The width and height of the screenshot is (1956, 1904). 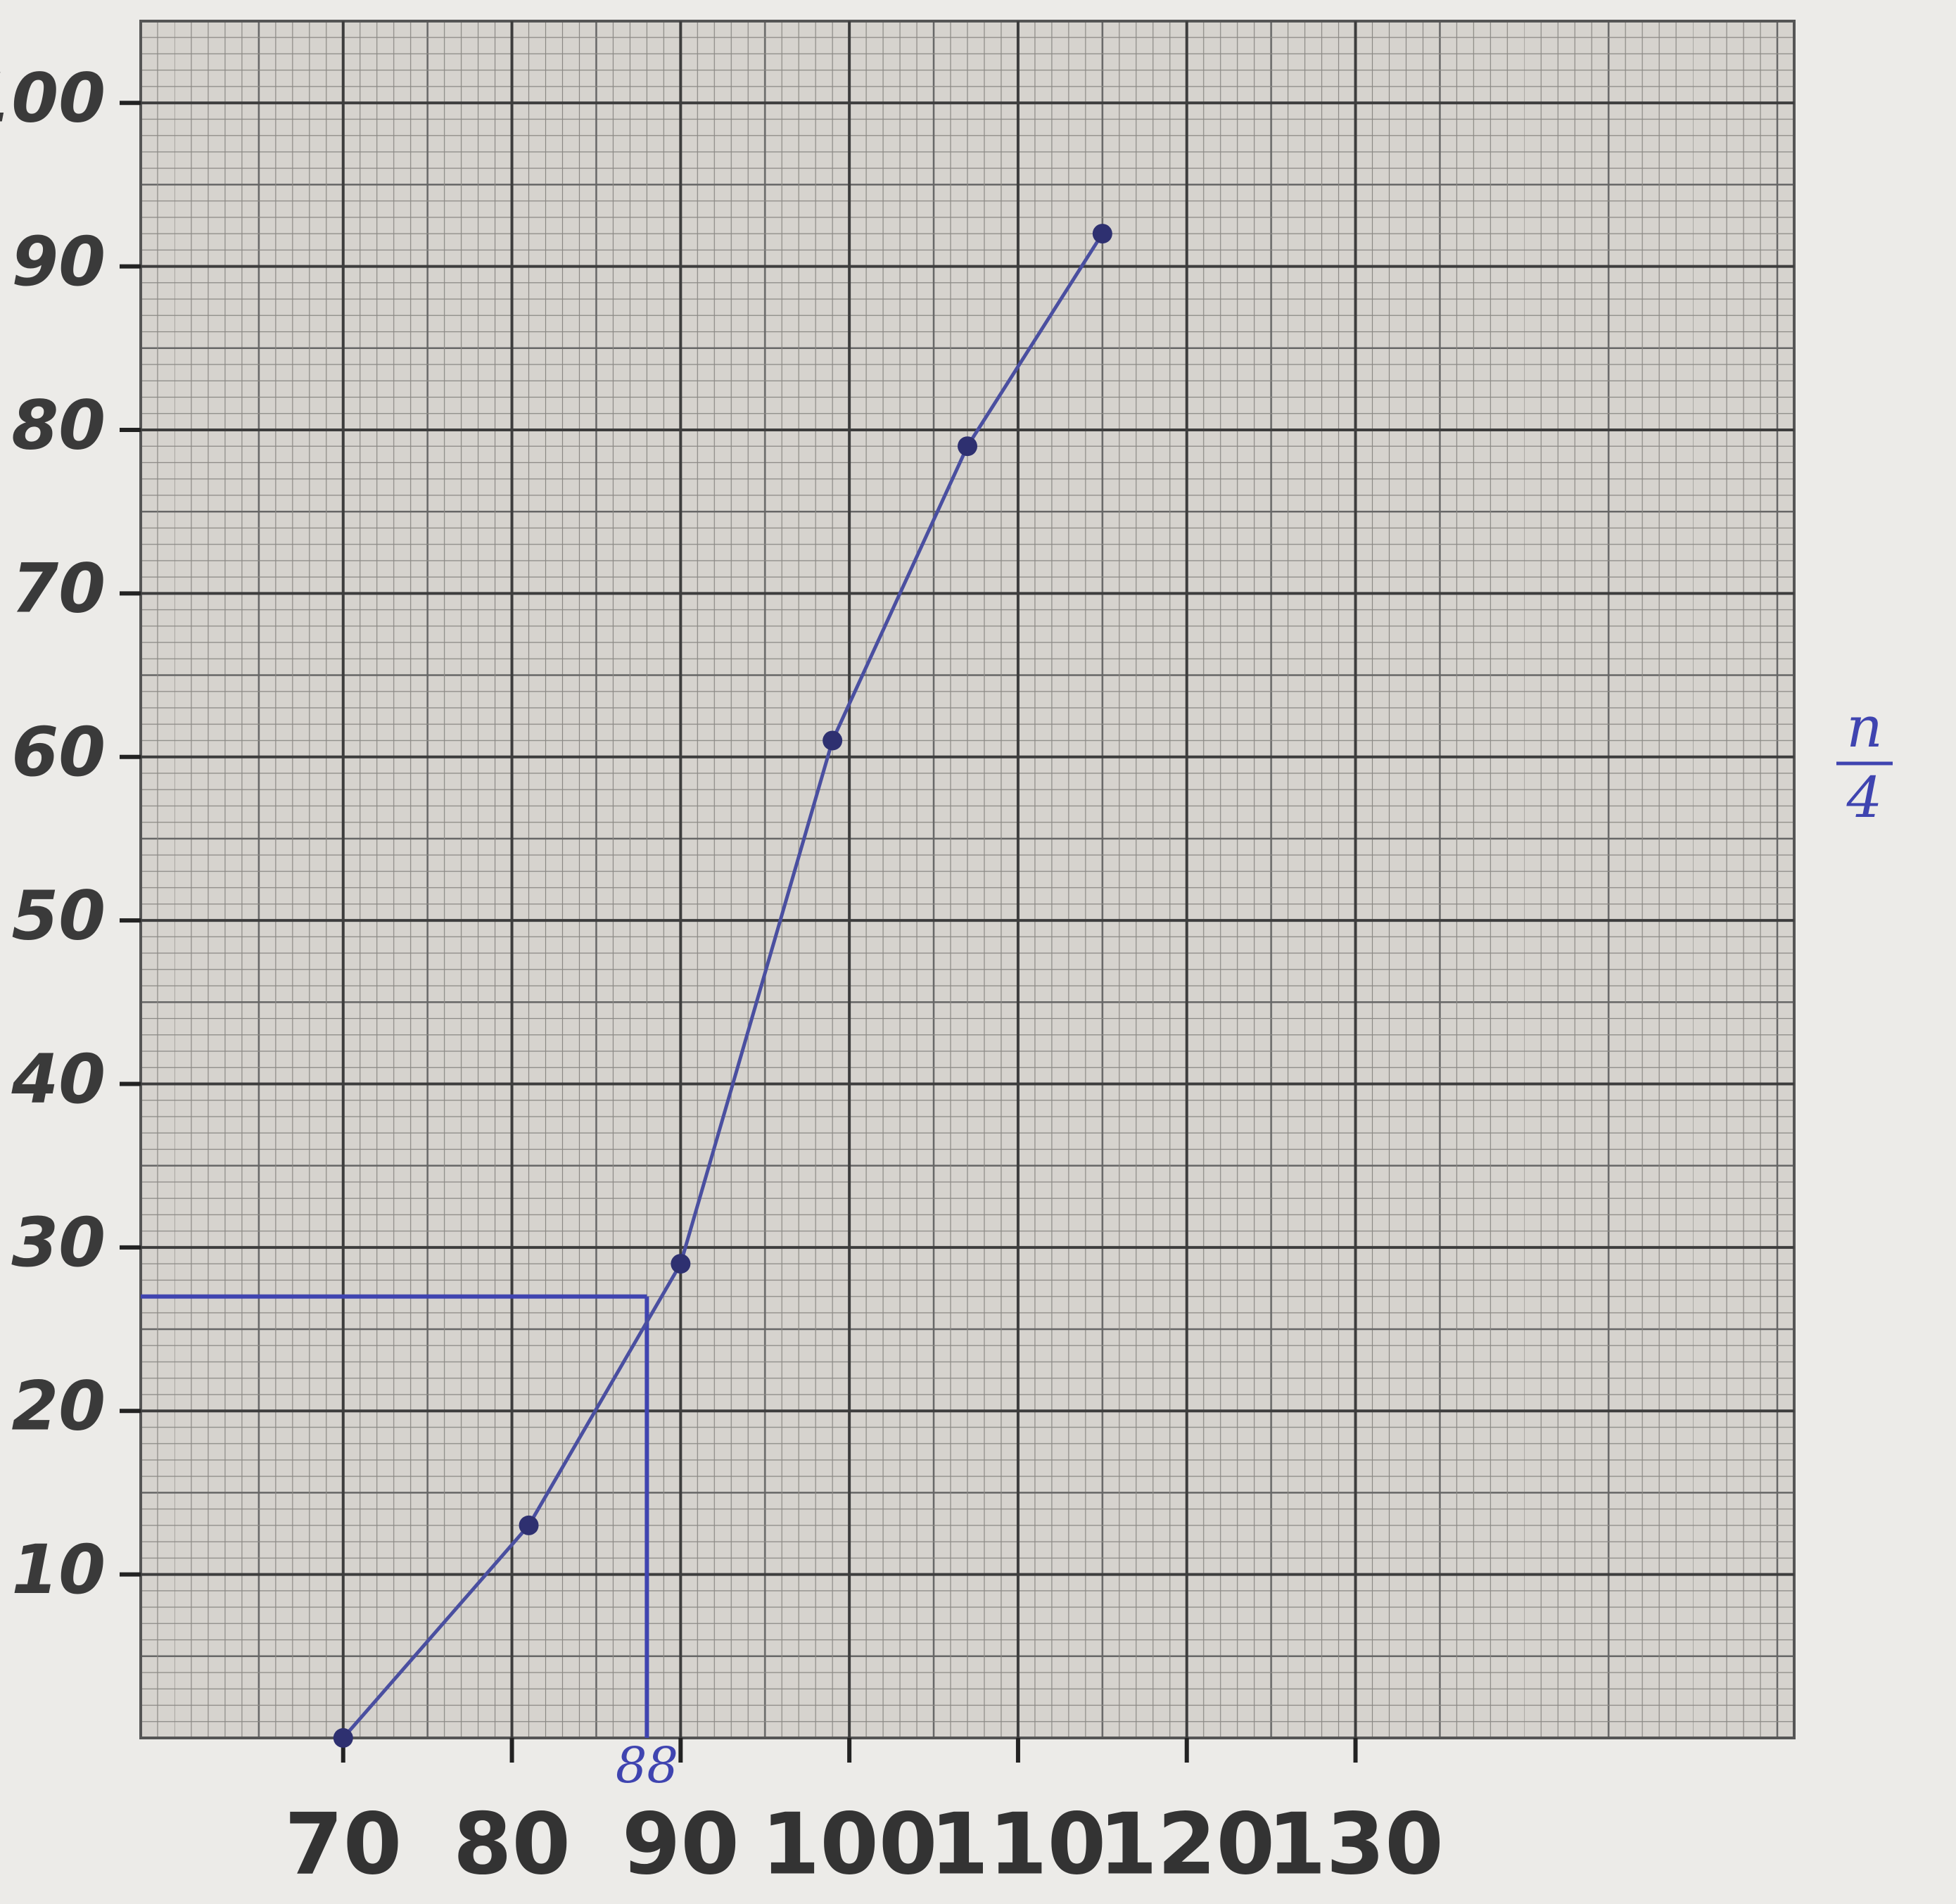 What do you see at coordinates (1864, 798) in the screenshot?
I see `fraction-denominator: 4` at bounding box center [1864, 798].